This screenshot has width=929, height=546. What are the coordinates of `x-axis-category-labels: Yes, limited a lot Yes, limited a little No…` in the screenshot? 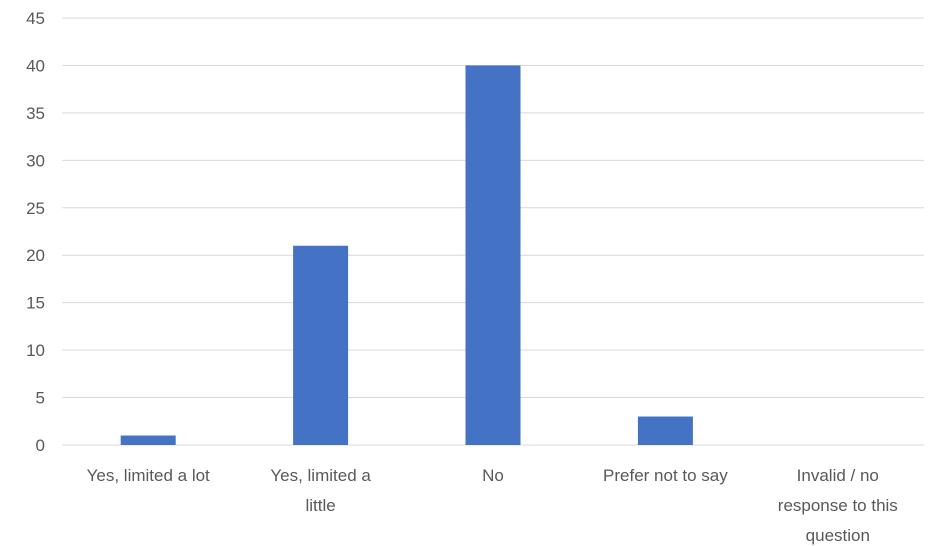 It's located at (492, 505).